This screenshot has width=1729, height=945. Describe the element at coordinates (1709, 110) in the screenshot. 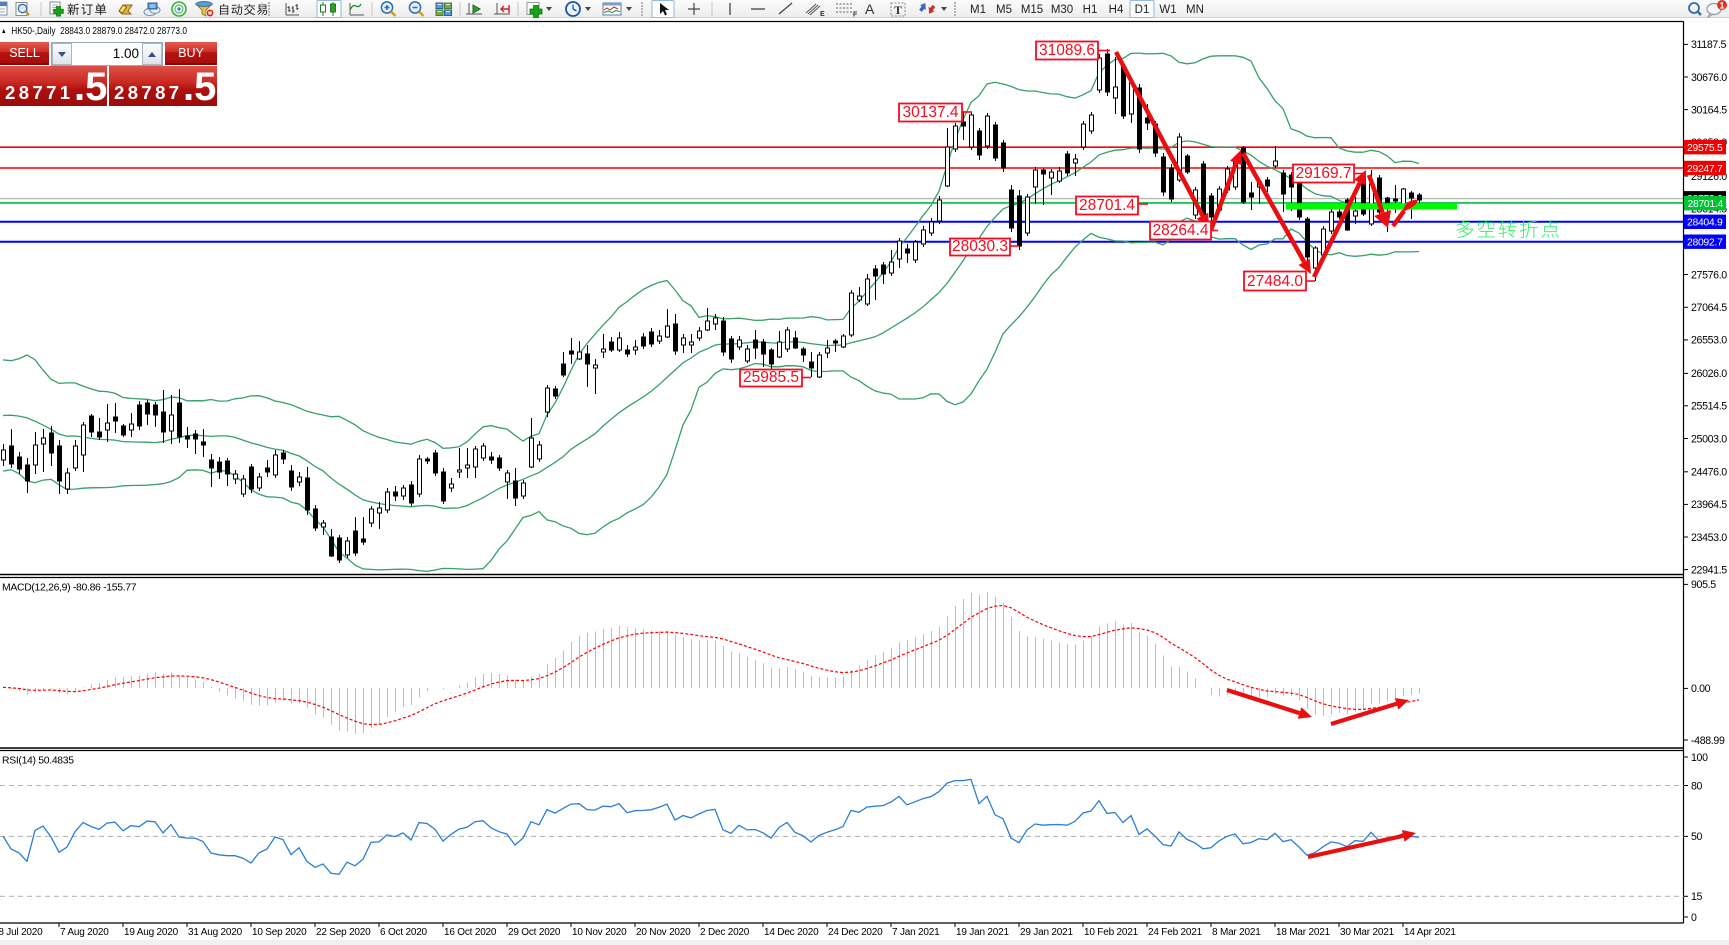

I see `svg-text: 30164.5` at that location.